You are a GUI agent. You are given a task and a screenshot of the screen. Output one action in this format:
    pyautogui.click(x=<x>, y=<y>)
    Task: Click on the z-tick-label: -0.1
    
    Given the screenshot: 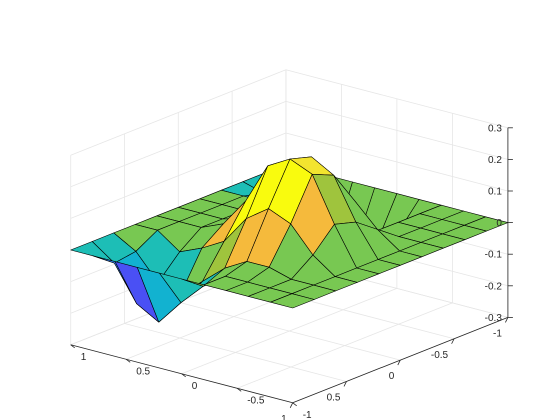 What is the action you would take?
    pyautogui.click(x=494, y=255)
    